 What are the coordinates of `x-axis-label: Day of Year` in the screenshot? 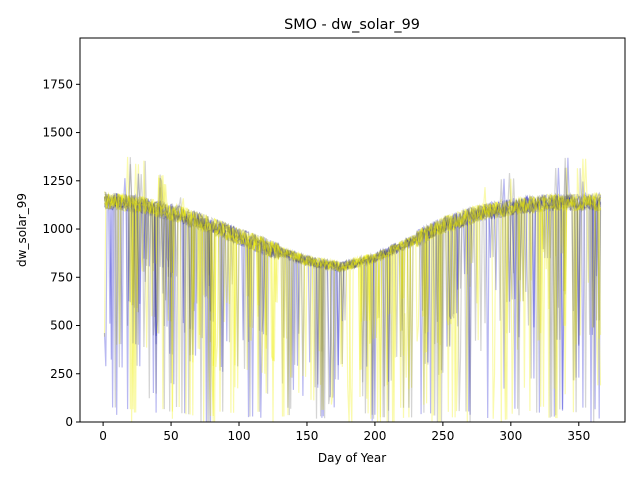 It's located at (352, 458).